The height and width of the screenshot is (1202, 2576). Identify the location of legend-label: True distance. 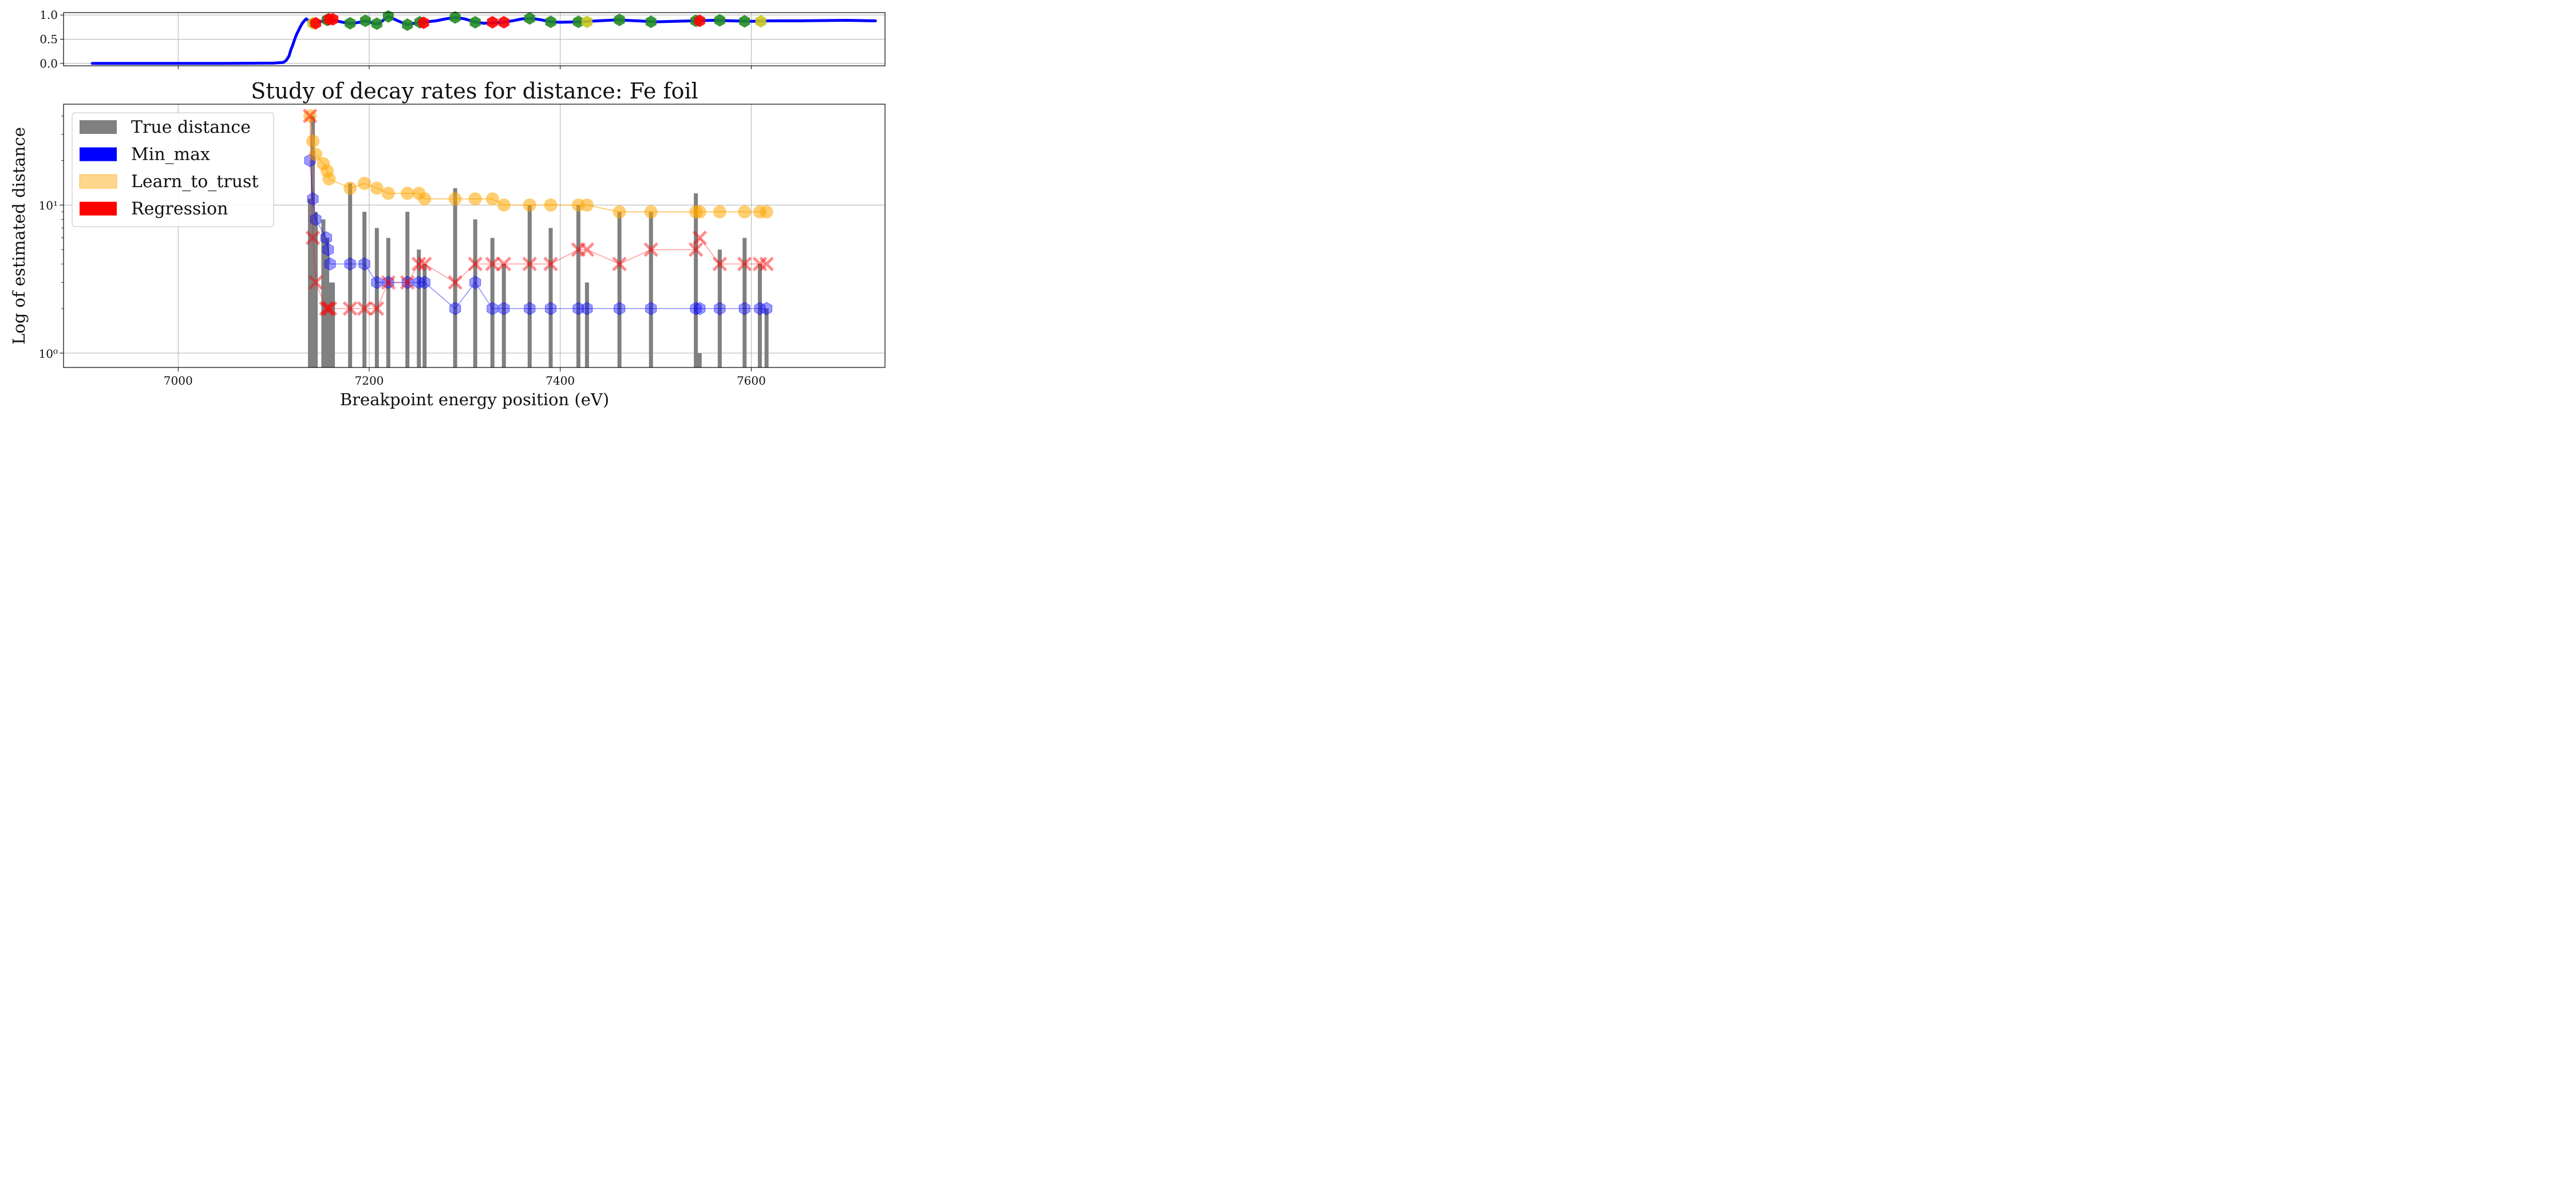
(191, 127).